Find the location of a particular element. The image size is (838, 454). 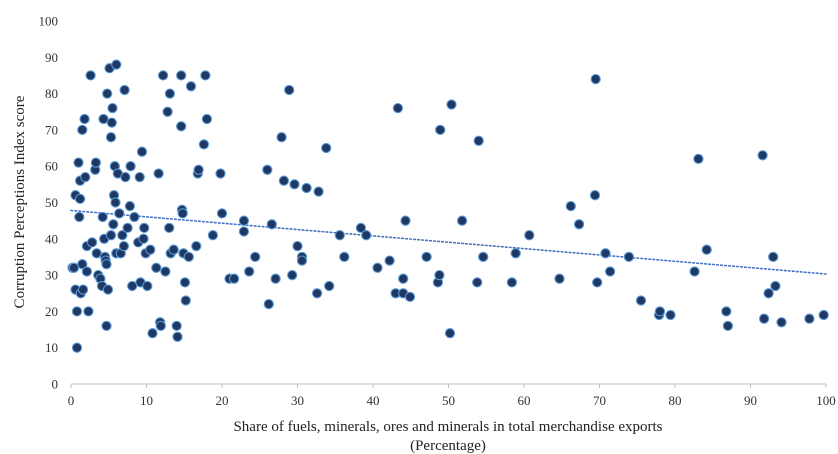

x-tick-label: 30 is located at coordinates (297, 400).